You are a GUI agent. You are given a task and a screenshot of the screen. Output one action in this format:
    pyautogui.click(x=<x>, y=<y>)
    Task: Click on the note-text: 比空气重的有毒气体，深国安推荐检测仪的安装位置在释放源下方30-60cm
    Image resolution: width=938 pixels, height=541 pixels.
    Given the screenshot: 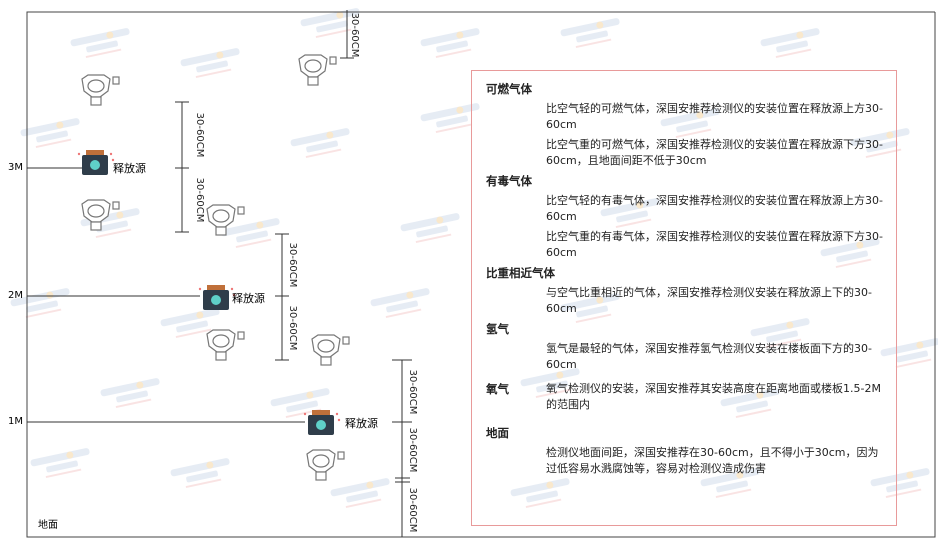 What is the action you would take?
    pyautogui.click(x=714, y=244)
    